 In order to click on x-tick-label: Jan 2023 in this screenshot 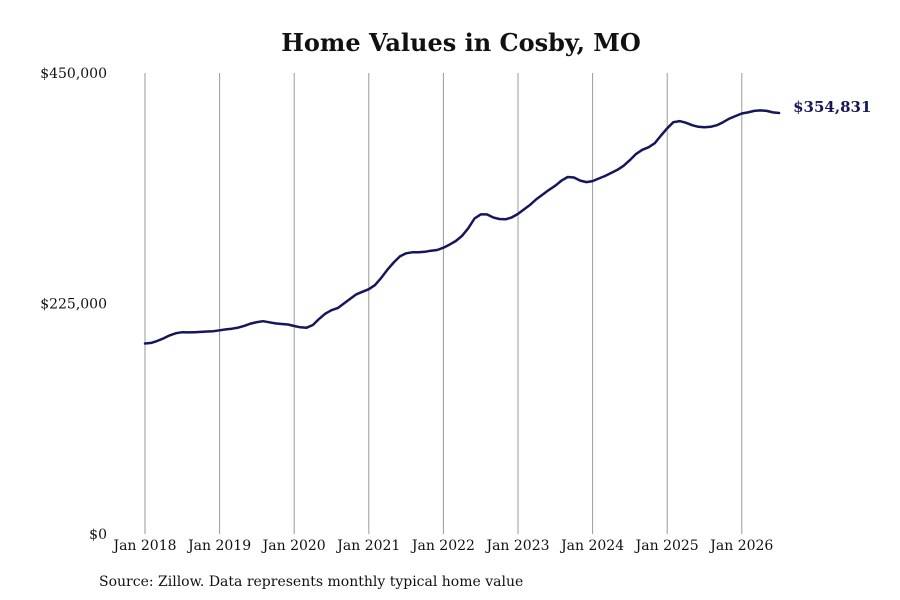, I will do `click(516, 546)`.